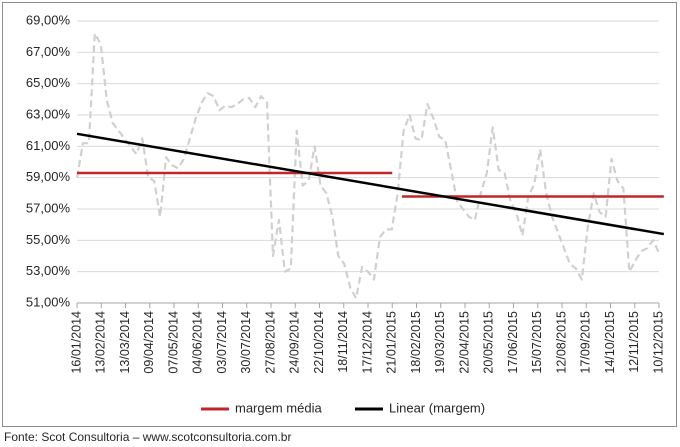 The image size is (680, 447). I want to click on x-tick-label: 22/10/2014, so click(319, 342).